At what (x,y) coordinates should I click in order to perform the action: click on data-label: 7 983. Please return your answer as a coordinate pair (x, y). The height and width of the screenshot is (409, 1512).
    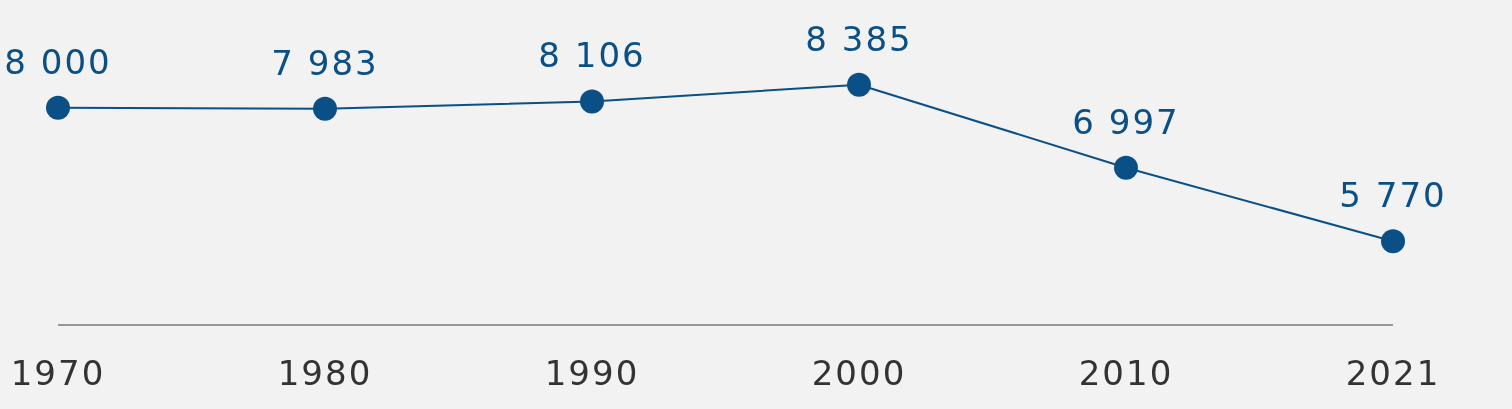
    Looking at the image, I should click on (325, 62).